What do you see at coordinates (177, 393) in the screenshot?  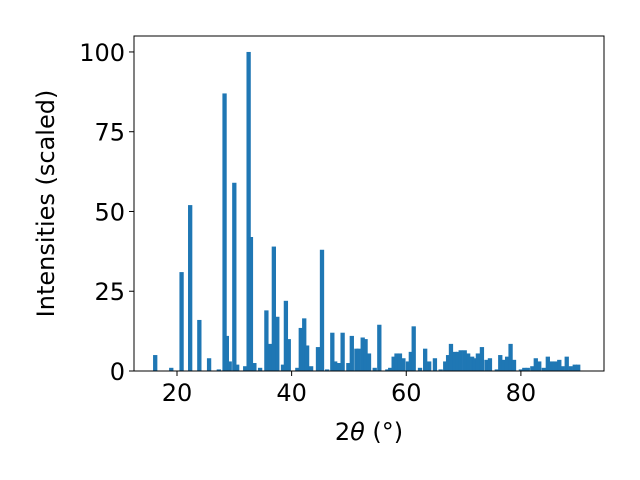 I see `x-tick-label: 20` at bounding box center [177, 393].